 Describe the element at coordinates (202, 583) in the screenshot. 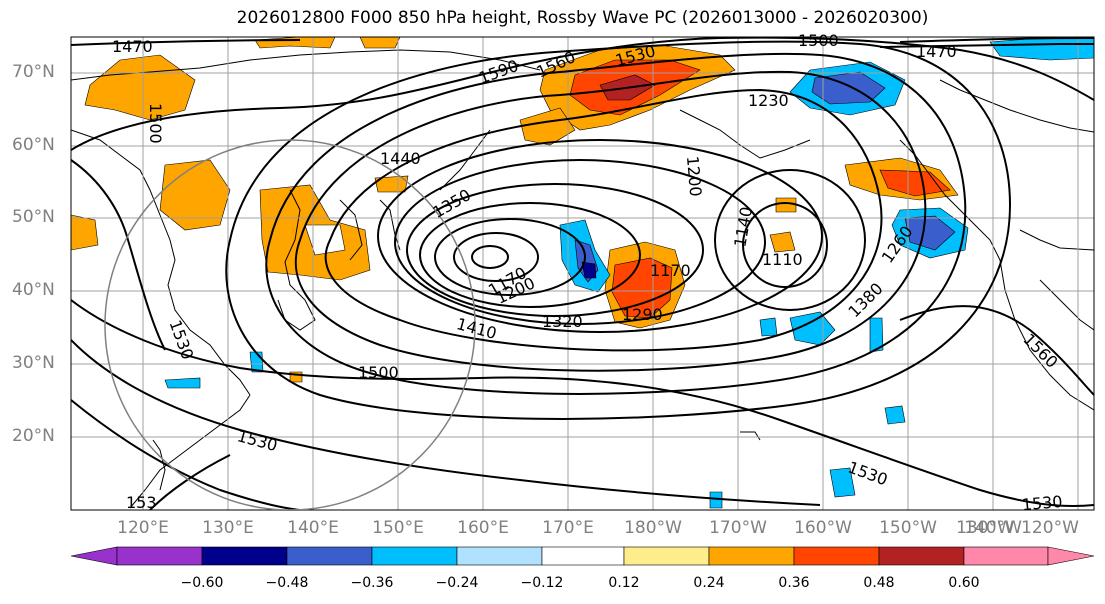

I see `colorbar-tick-label: −0.60` at that location.